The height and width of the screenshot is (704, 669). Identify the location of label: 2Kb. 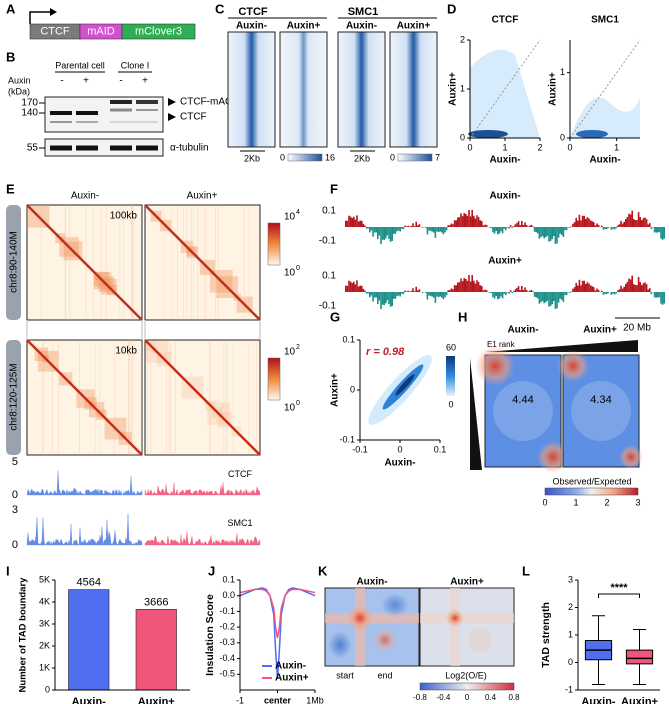
(362, 158).